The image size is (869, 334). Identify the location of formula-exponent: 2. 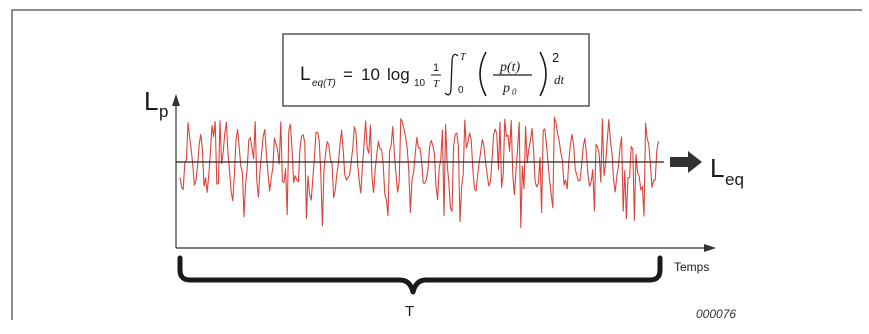
(555, 57).